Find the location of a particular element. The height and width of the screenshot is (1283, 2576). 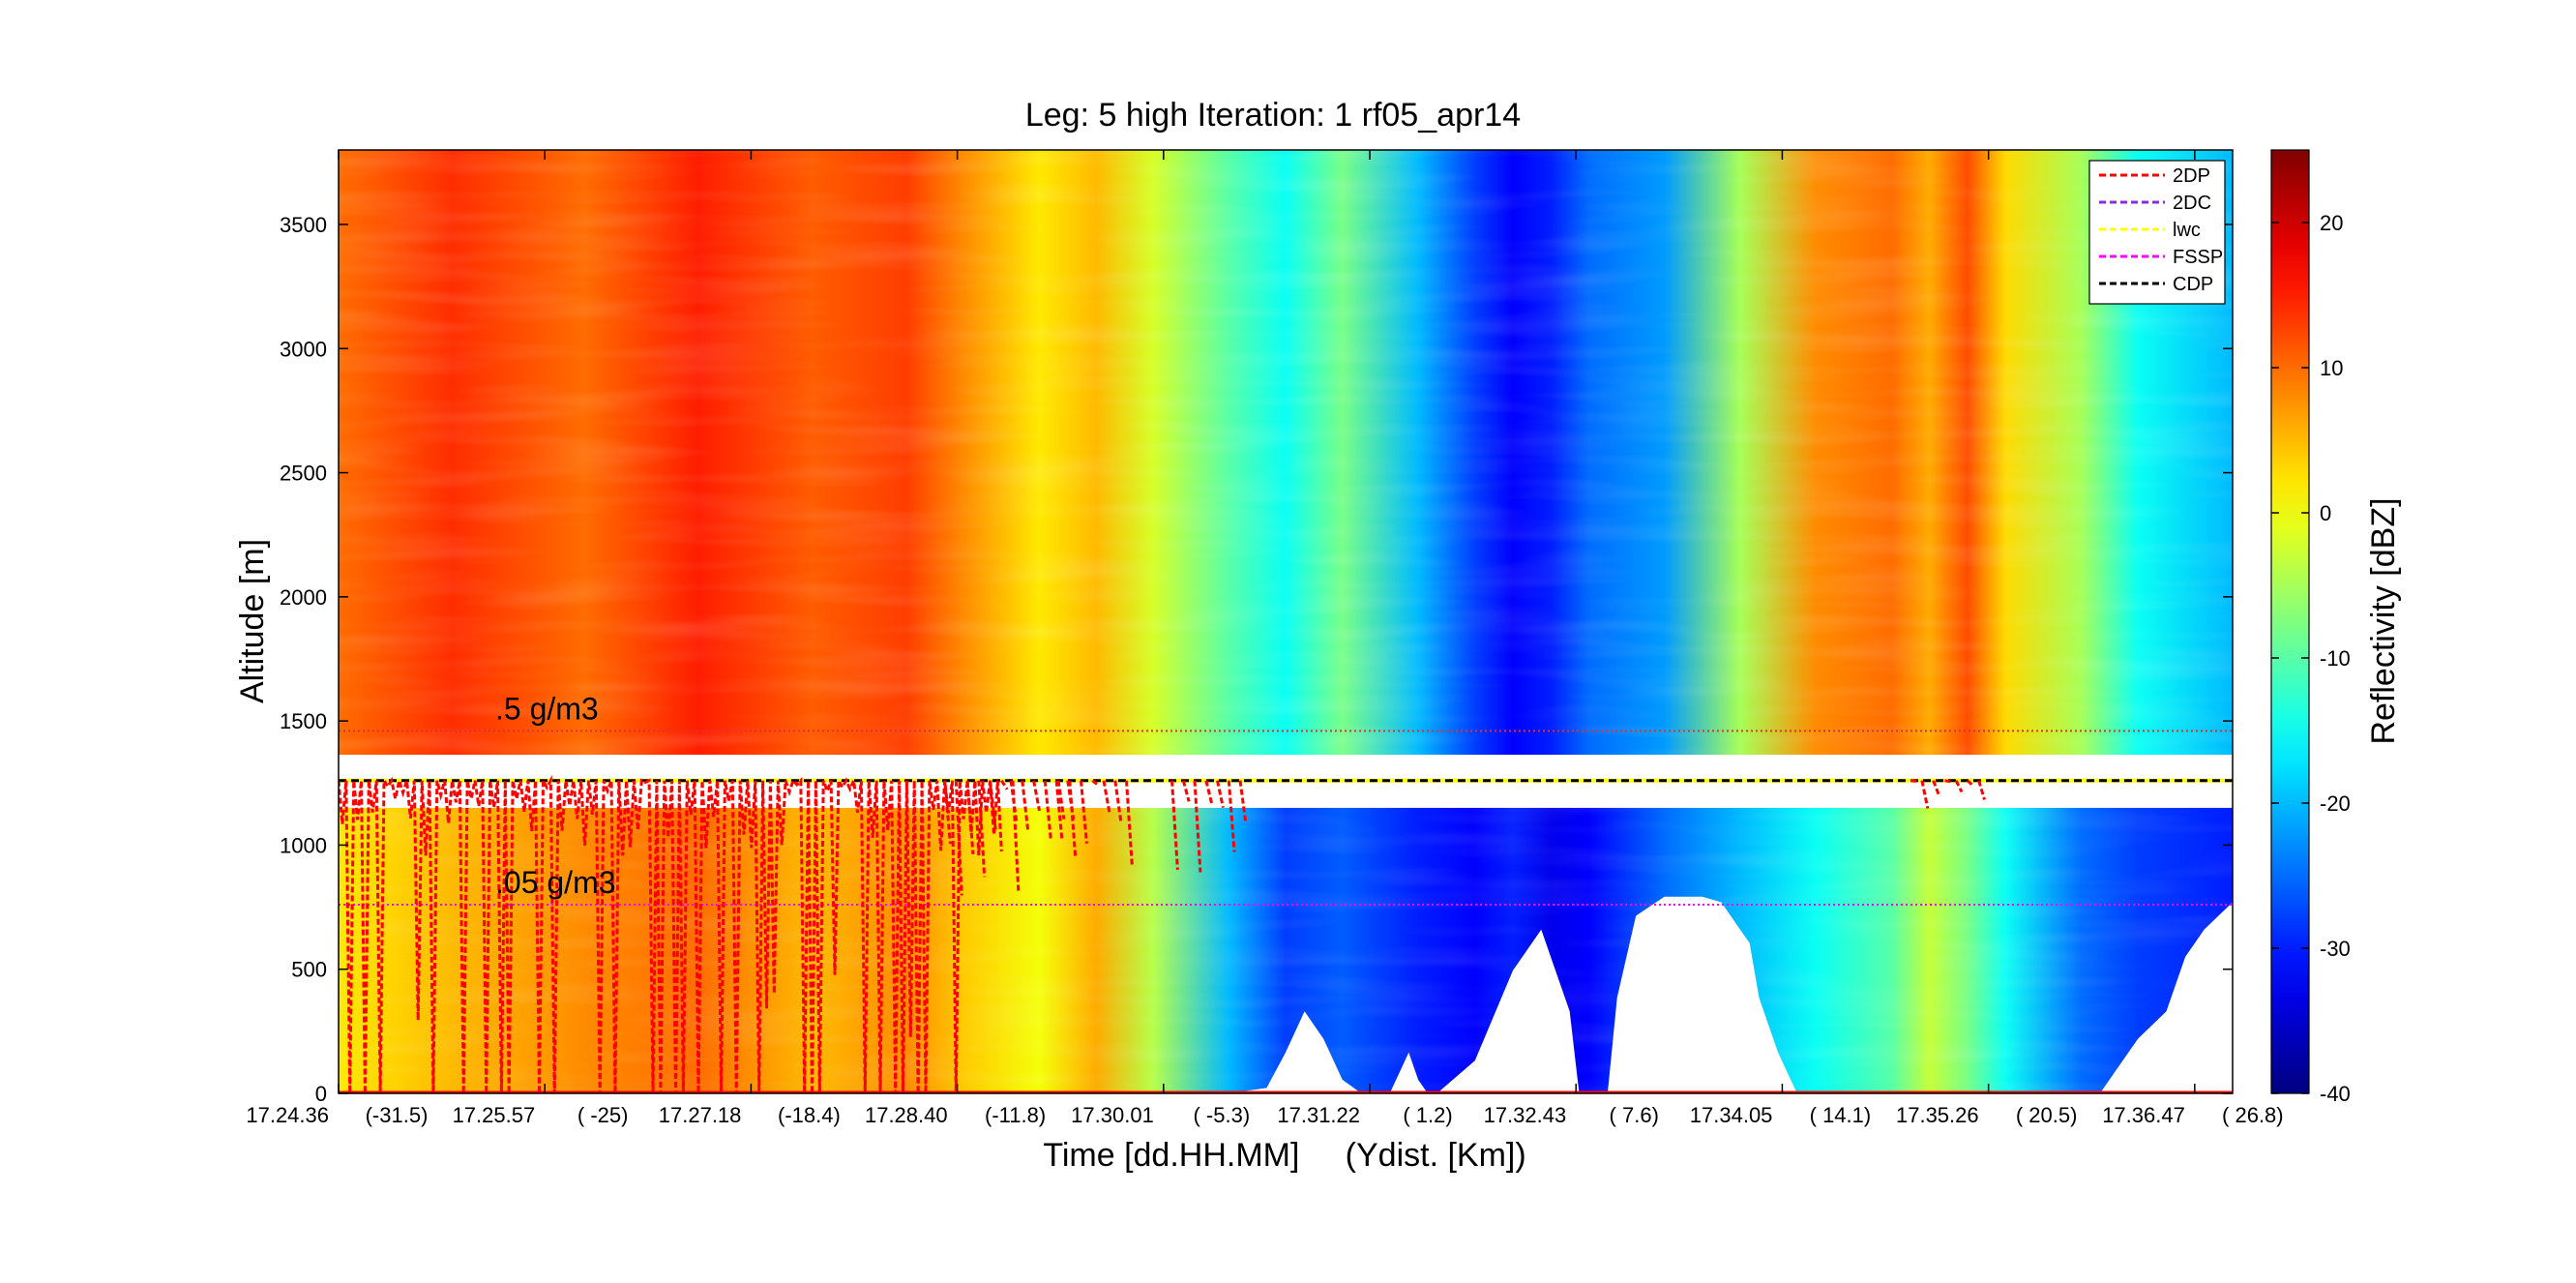

legend-label: CDP is located at coordinates (2193, 284).